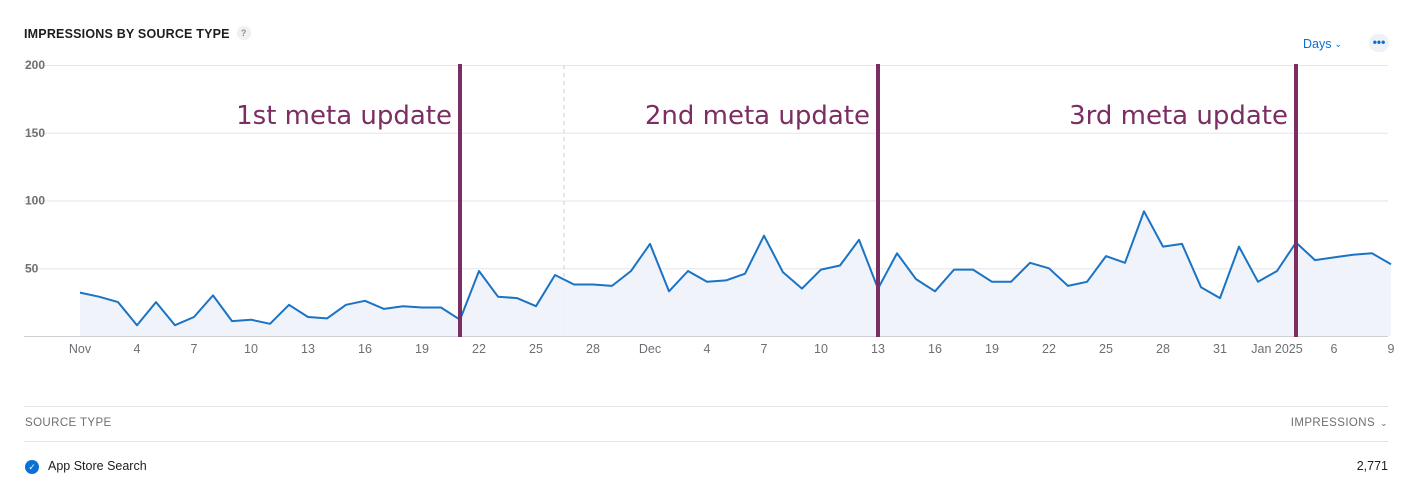 This screenshot has width=1418, height=488. I want to click on impressions-header: IMPRESSIONS ⌄, so click(1339, 423).